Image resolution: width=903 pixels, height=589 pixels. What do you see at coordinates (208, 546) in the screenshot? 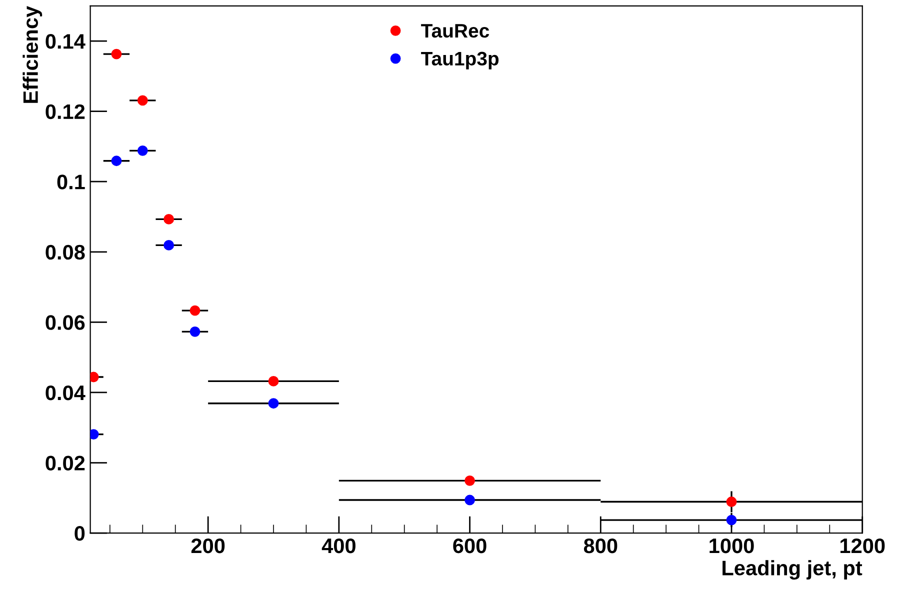
I see `x-tick-label: 200` at bounding box center [208, 546].